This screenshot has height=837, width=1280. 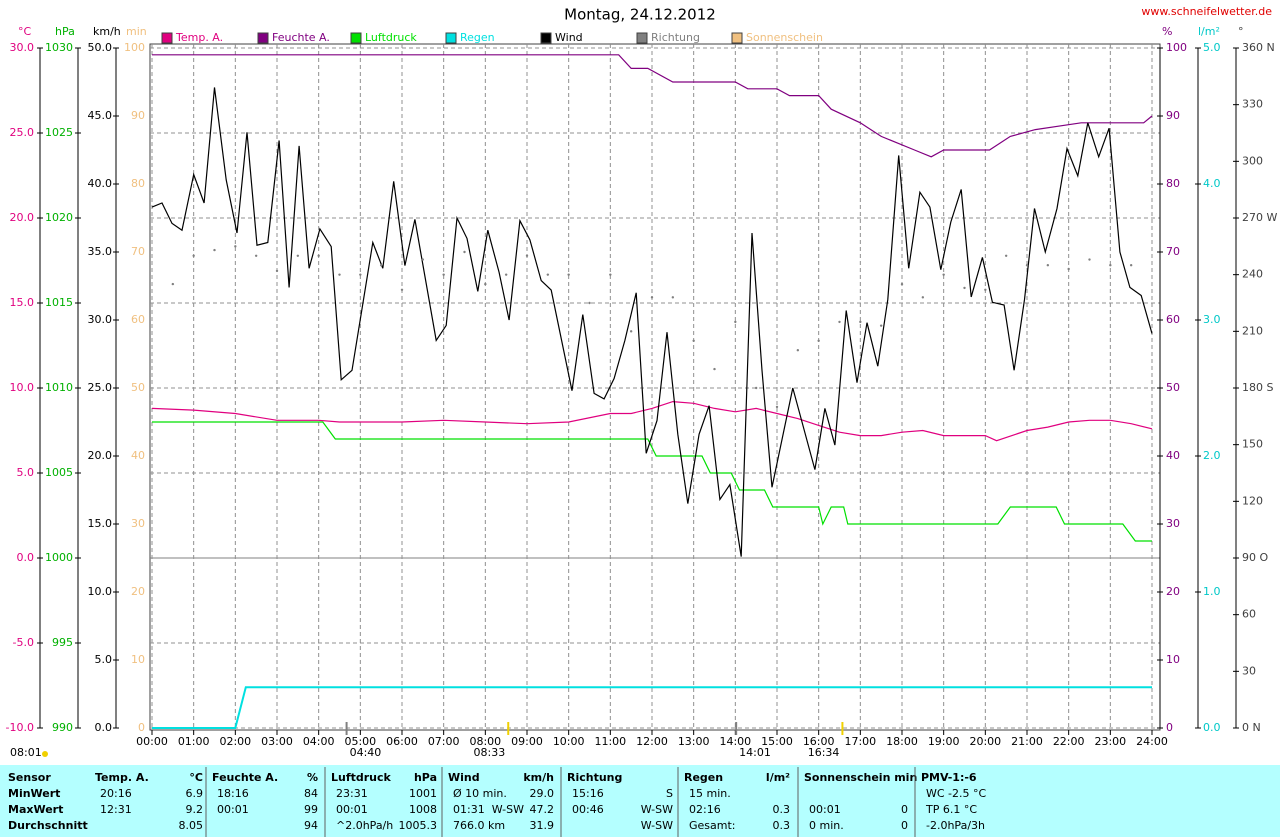 What do you see at coordinates (1173, 659) in the screenshot?
I see `y-tick-label: 10` at bounding box center [1173, 659].